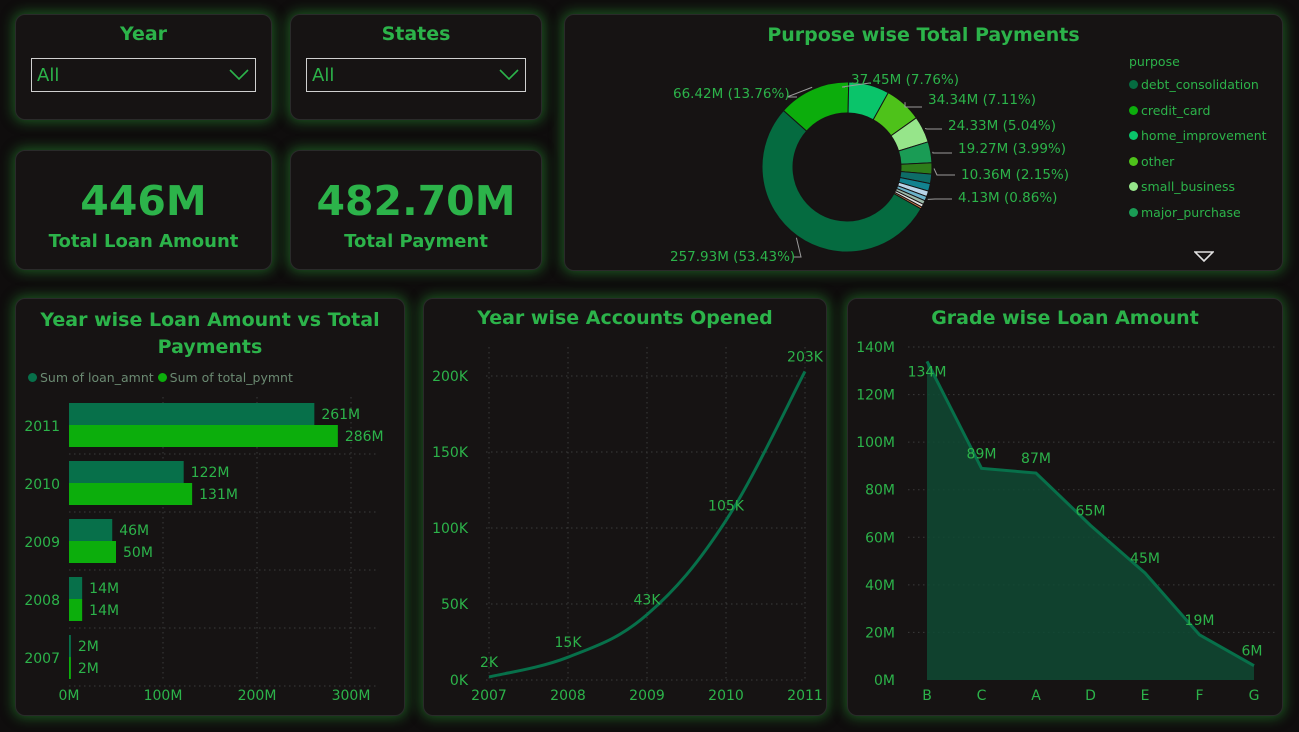 The height and width of the screenshot is (732, 1299). I want to click on y-tick-label: 50K, so click(455, 605).